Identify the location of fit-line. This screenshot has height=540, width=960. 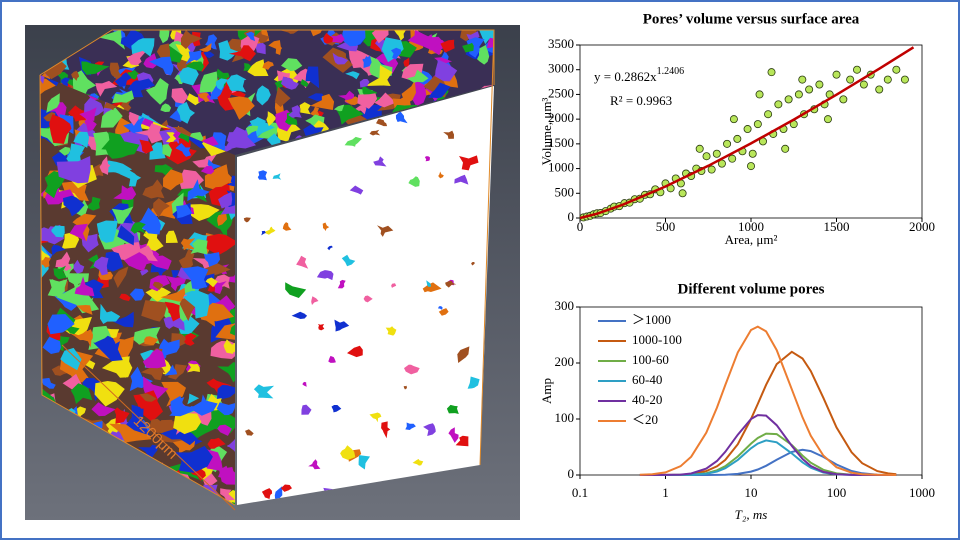
(747, 133).